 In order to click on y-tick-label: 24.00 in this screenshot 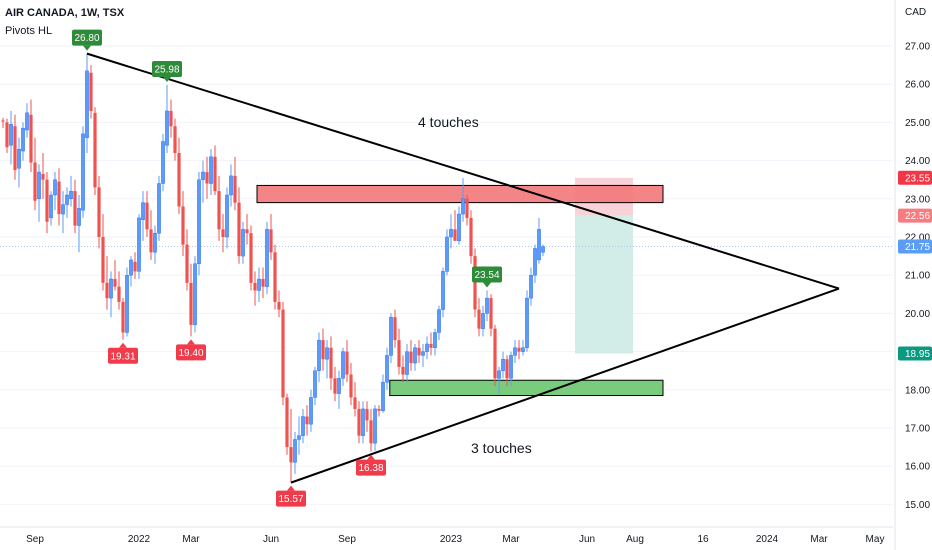, I will do `click(917, 161)`.